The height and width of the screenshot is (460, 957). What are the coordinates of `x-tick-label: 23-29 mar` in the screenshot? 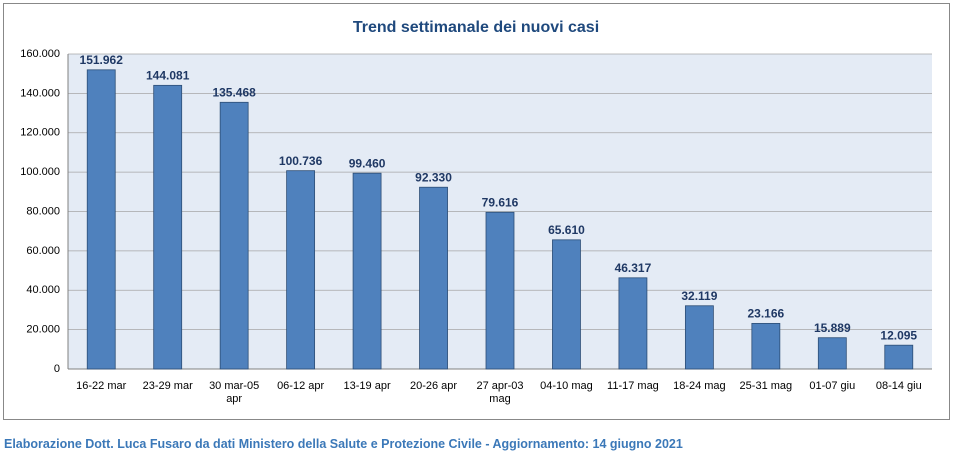 It's located at (167, 386).